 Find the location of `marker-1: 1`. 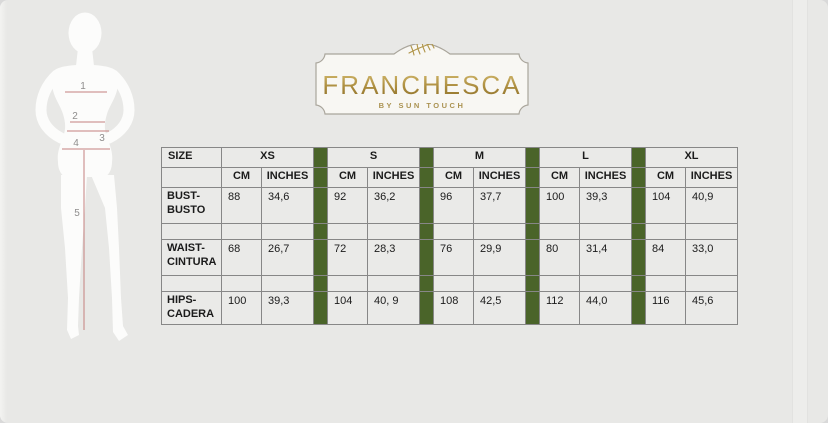

marker-1: 1 is located at coordinates (83, 86).